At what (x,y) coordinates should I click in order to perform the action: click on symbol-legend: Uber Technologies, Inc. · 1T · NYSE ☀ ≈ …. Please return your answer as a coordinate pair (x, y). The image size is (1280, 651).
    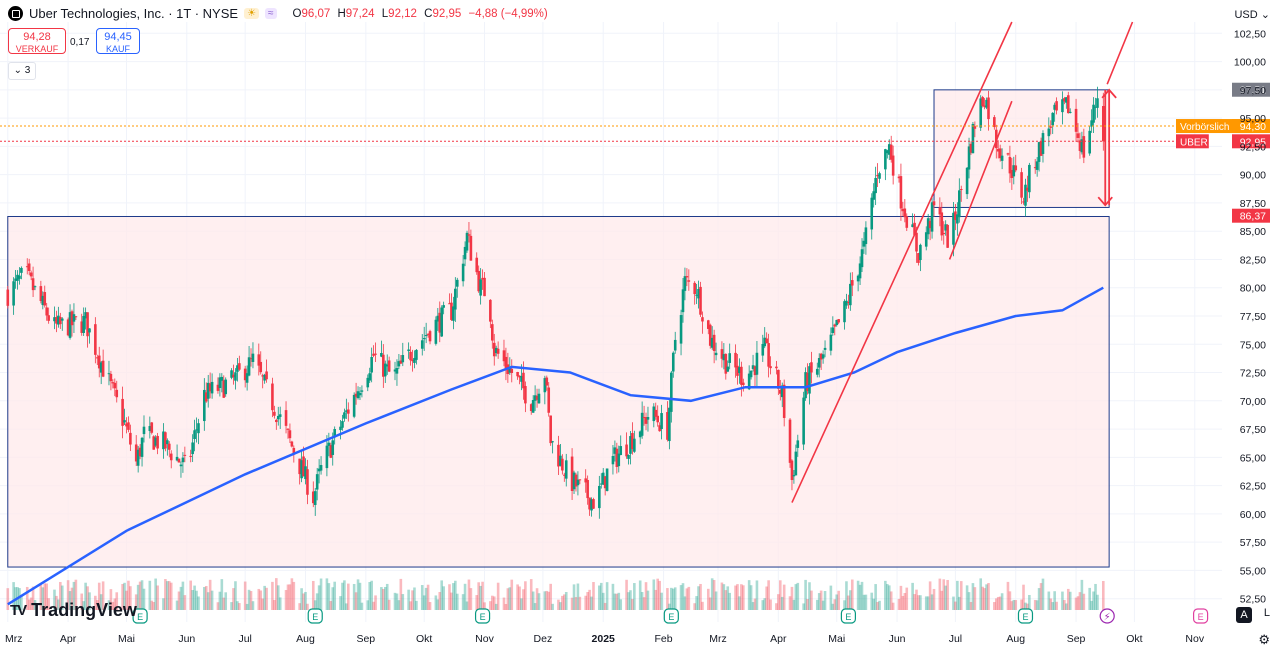
    Looking at the image, I should click on (280, 13).